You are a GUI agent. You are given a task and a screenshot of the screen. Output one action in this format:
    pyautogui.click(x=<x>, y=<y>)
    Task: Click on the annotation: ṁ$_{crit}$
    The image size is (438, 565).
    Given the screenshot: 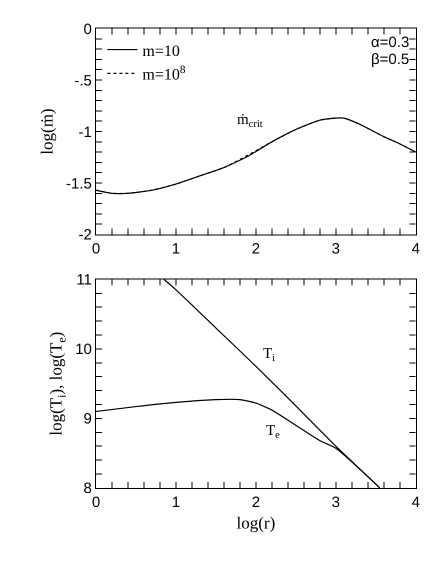 What is the action you would take?
    pyautogui.click(x=250, y=121)
    